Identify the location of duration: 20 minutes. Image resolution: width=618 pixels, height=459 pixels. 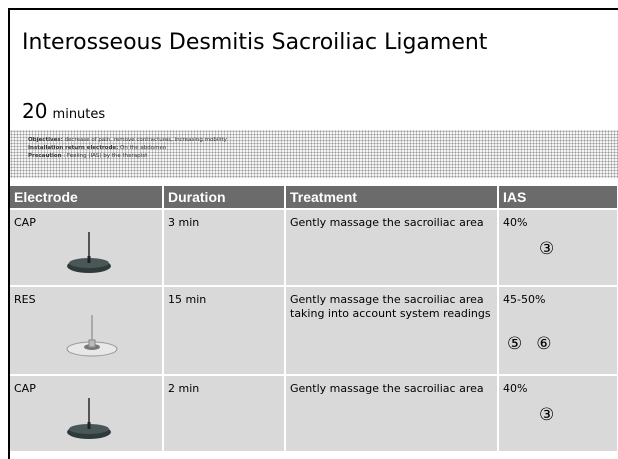
(63, 111).